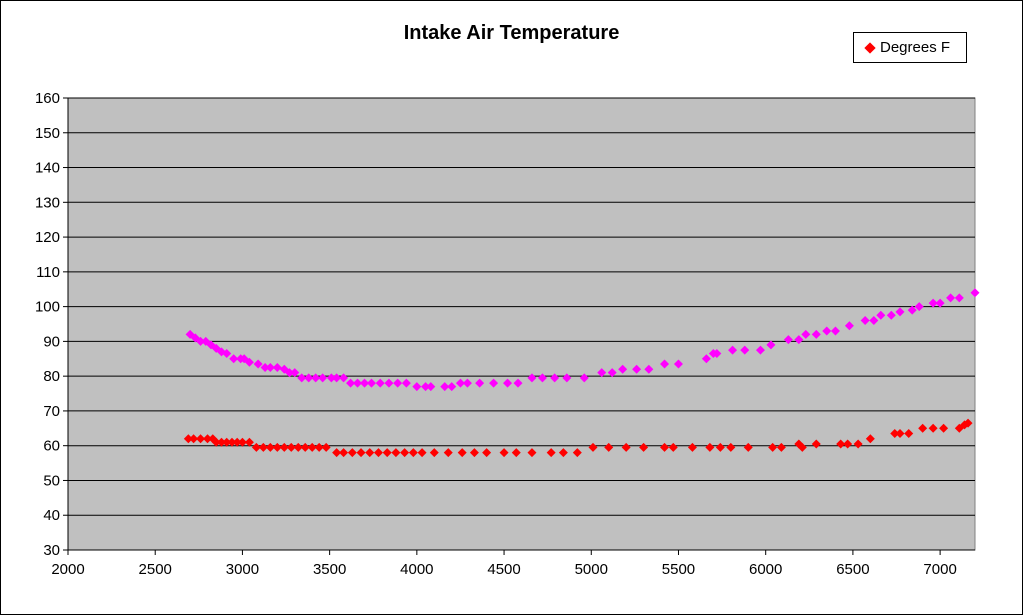  What do you see at coordinates (47, 168) in the screenshot?
I see `y-tick-label: 140` at bounding box center [47, 168].